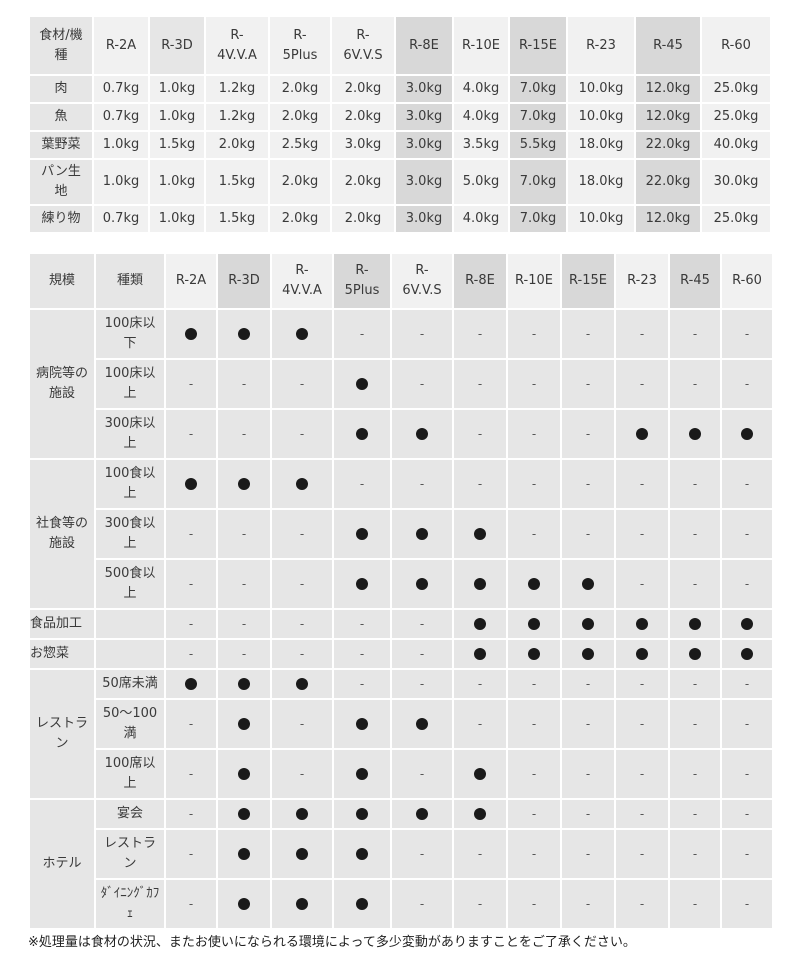 The width and height of the screenshot is (800, 978). I want to click on type-cell, so click(130, 624).